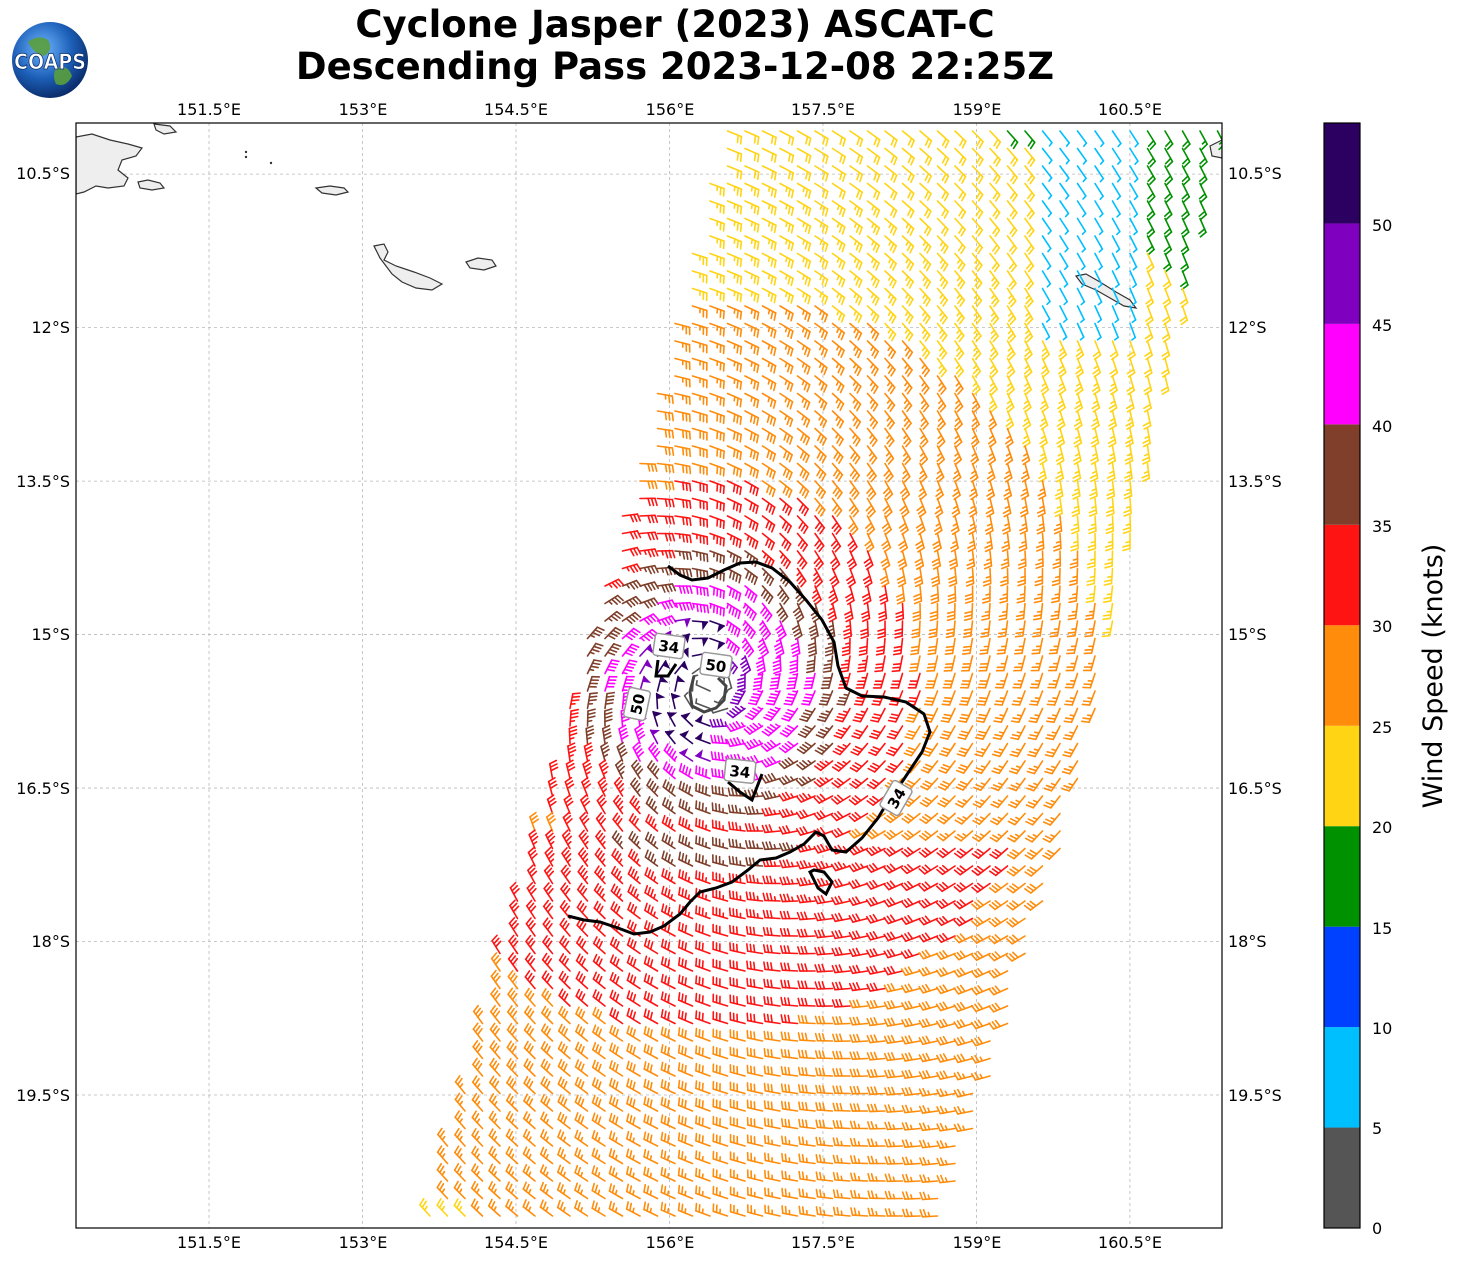 The width and height of the screenshot is (1461, 1264). What do you see at coordinates (1342, 273) in the screenshot?
I see `colorbar-bin` at bounding box center [1342, 273].